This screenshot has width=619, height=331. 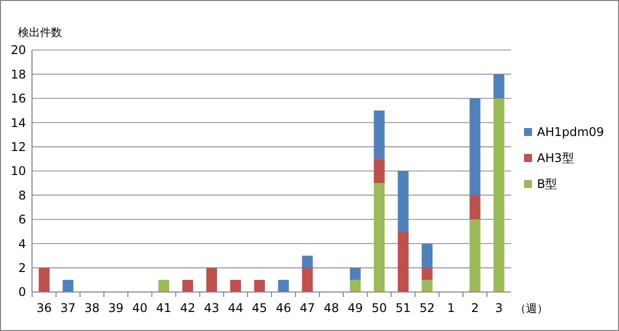 I want to click on x-tick-label: 47, so click(x=308, y=308).